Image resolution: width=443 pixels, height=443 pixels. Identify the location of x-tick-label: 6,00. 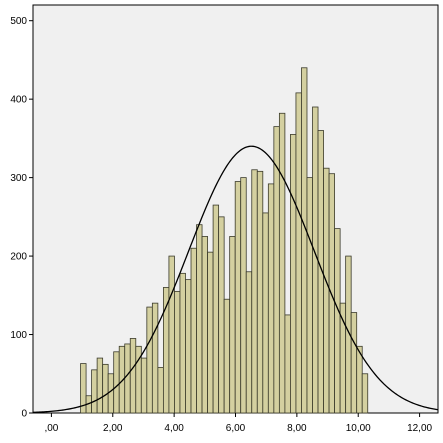
(236, 428).